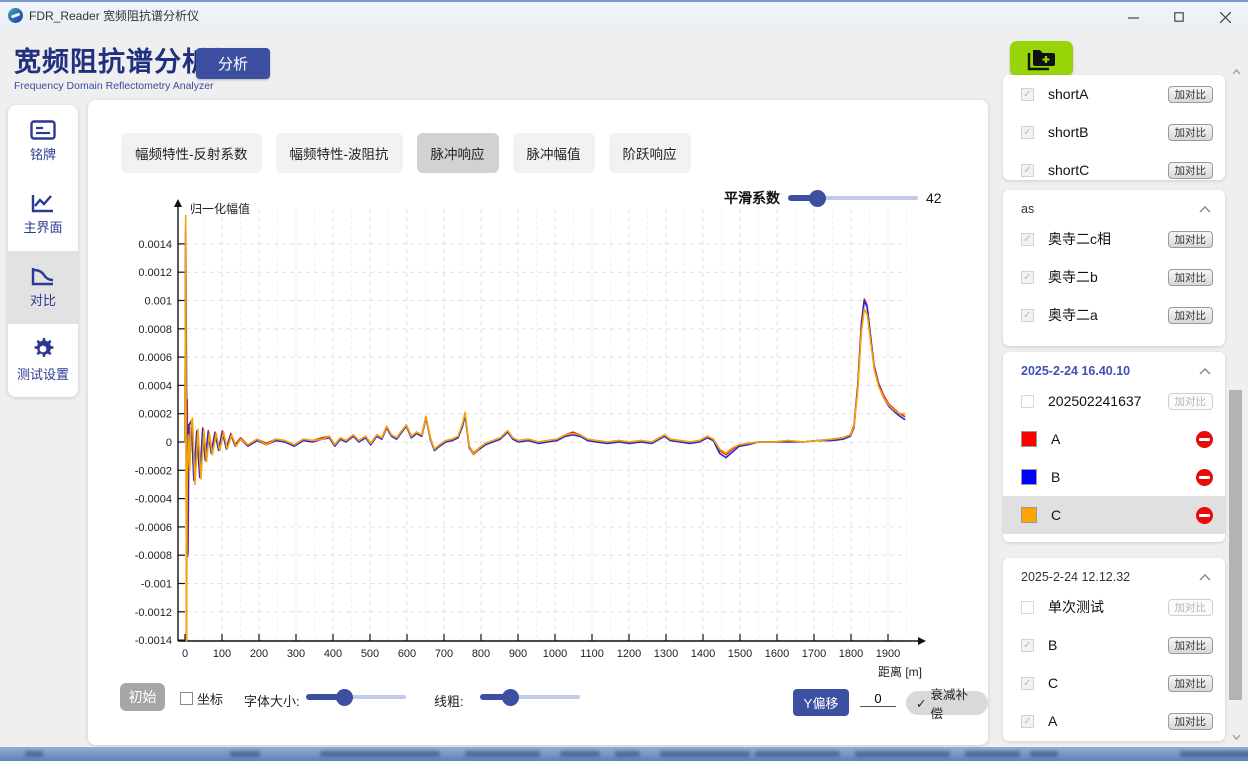 Image resolution: width=1248 pixels, height=761 pixels. What do you see at coordinates (158, 302) in the screenshot?
I see `svg-text: 0.001` at bounding box center [158, 302].